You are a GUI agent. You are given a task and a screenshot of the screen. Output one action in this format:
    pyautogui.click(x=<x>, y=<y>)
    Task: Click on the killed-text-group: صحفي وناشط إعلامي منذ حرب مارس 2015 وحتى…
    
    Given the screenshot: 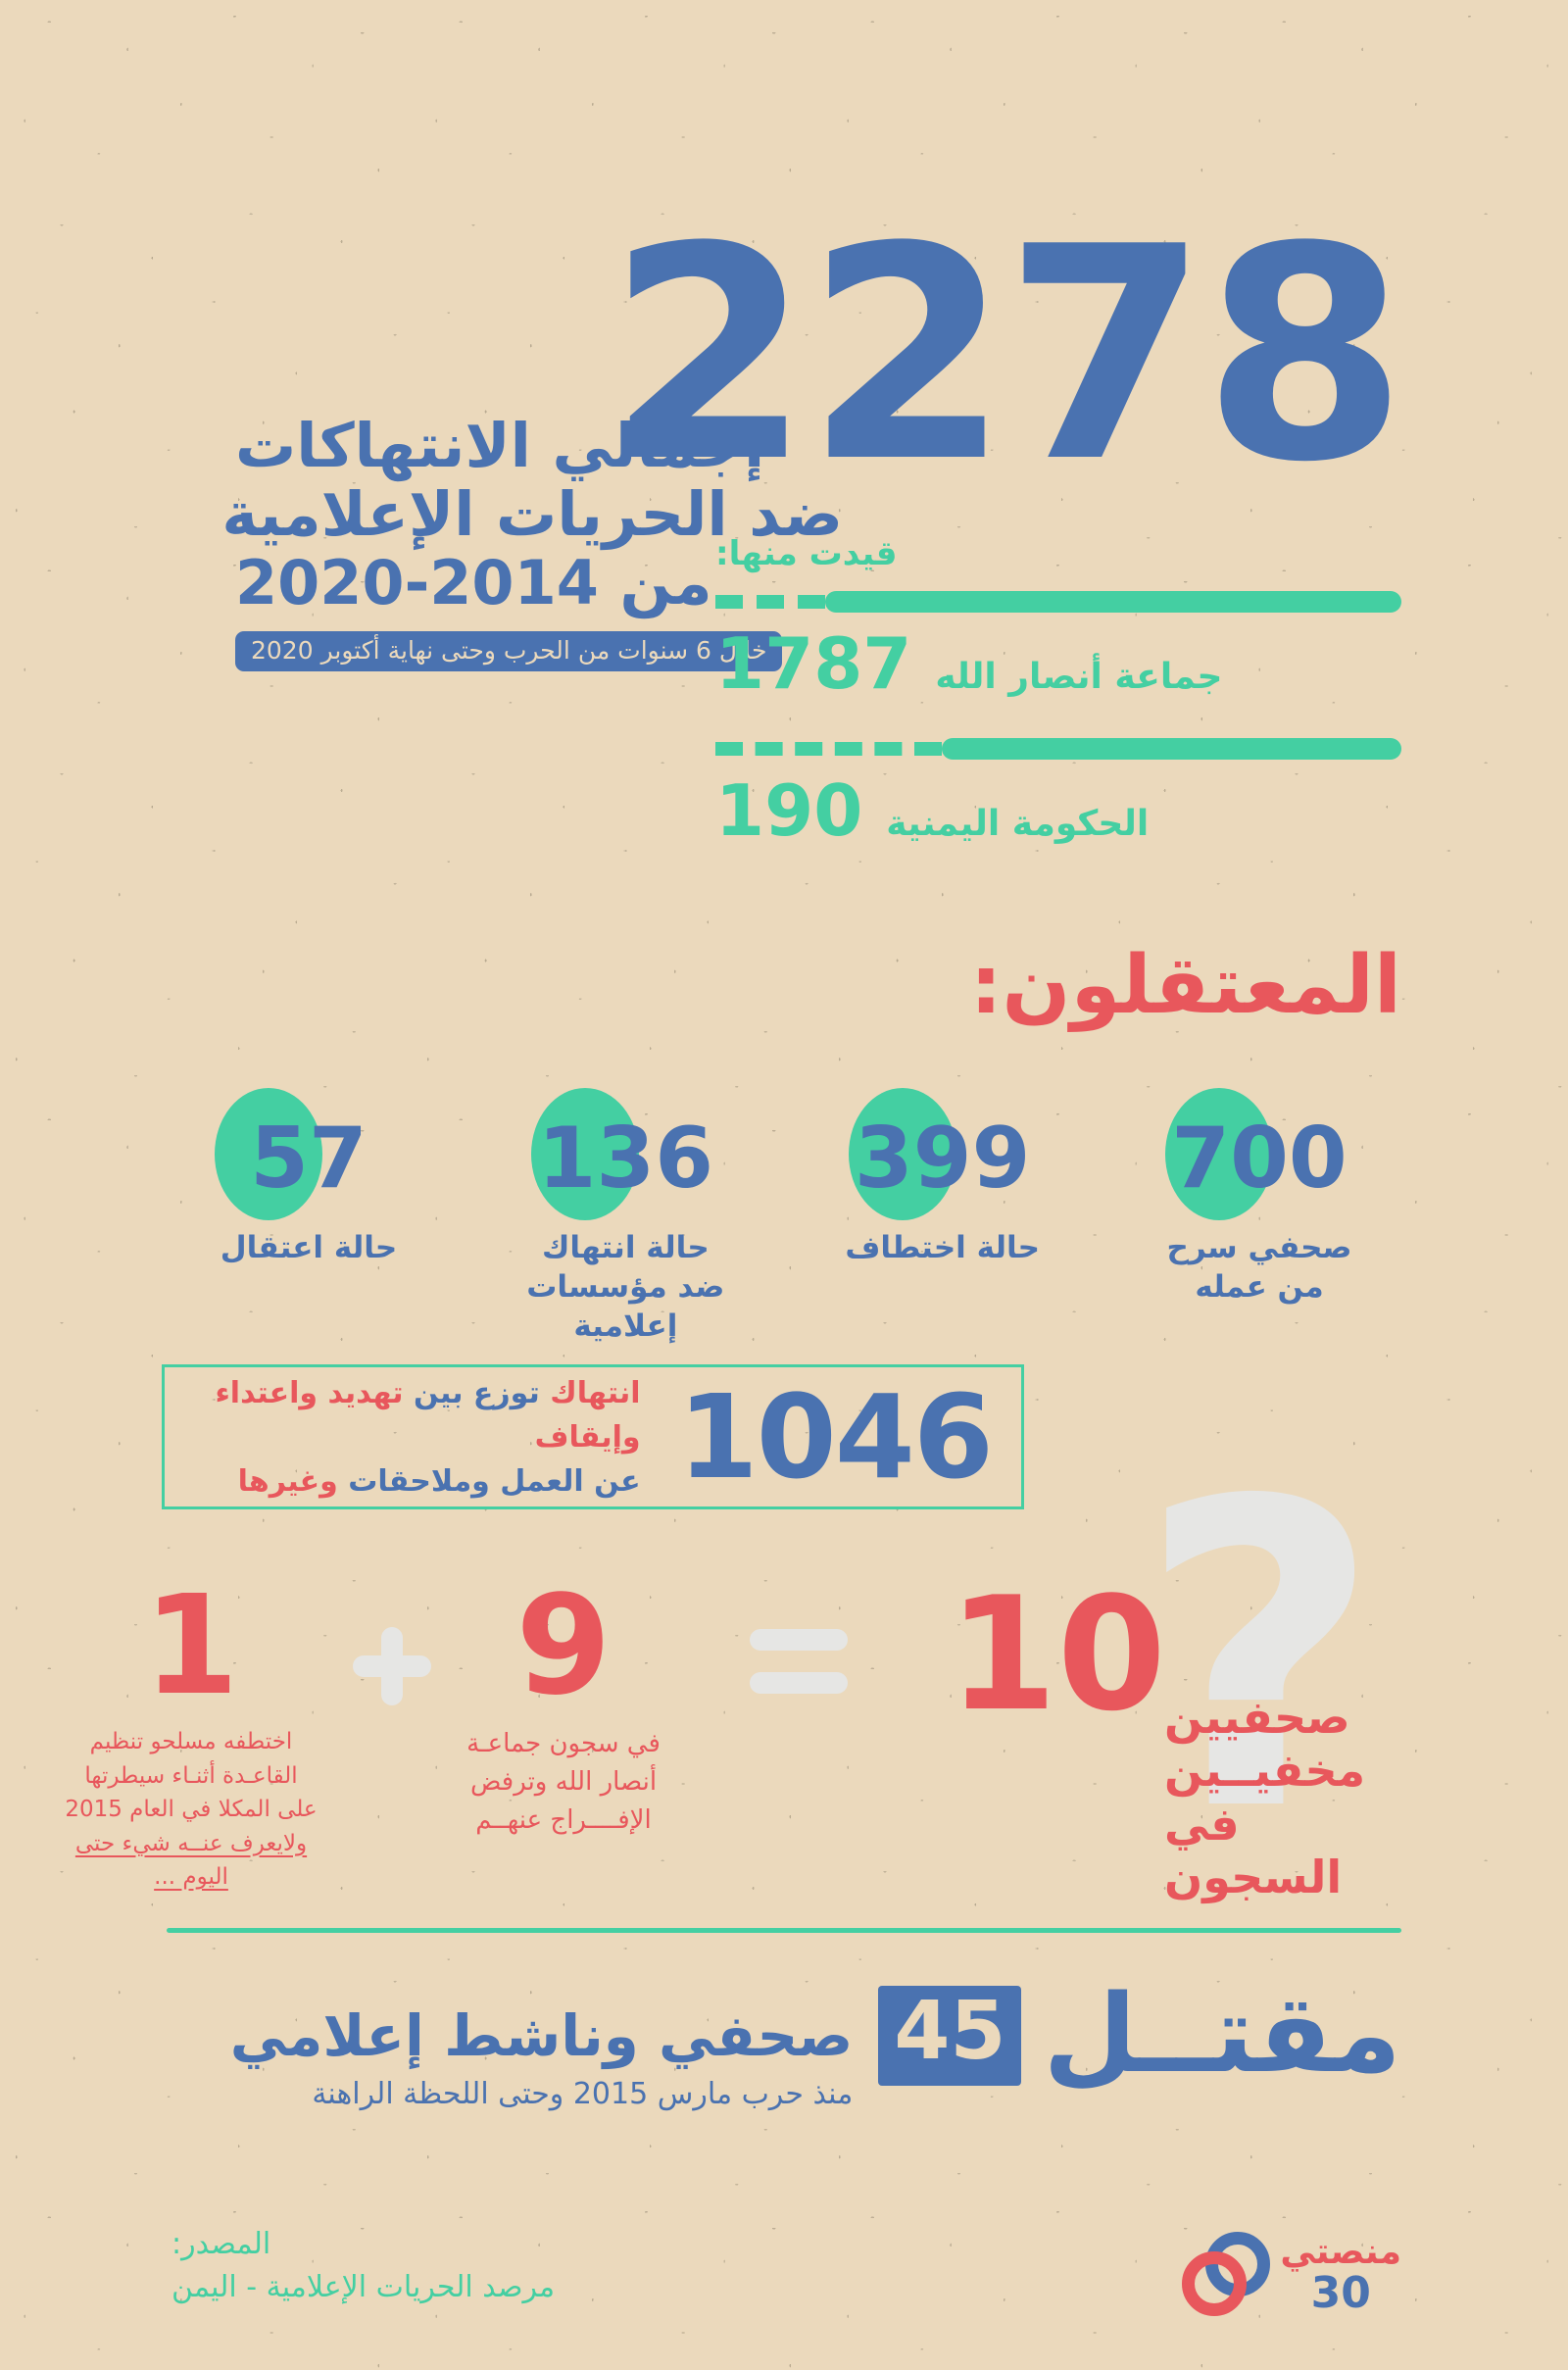 What is the action you would take?
    pyautogui.click(x=542, y=2045)
    